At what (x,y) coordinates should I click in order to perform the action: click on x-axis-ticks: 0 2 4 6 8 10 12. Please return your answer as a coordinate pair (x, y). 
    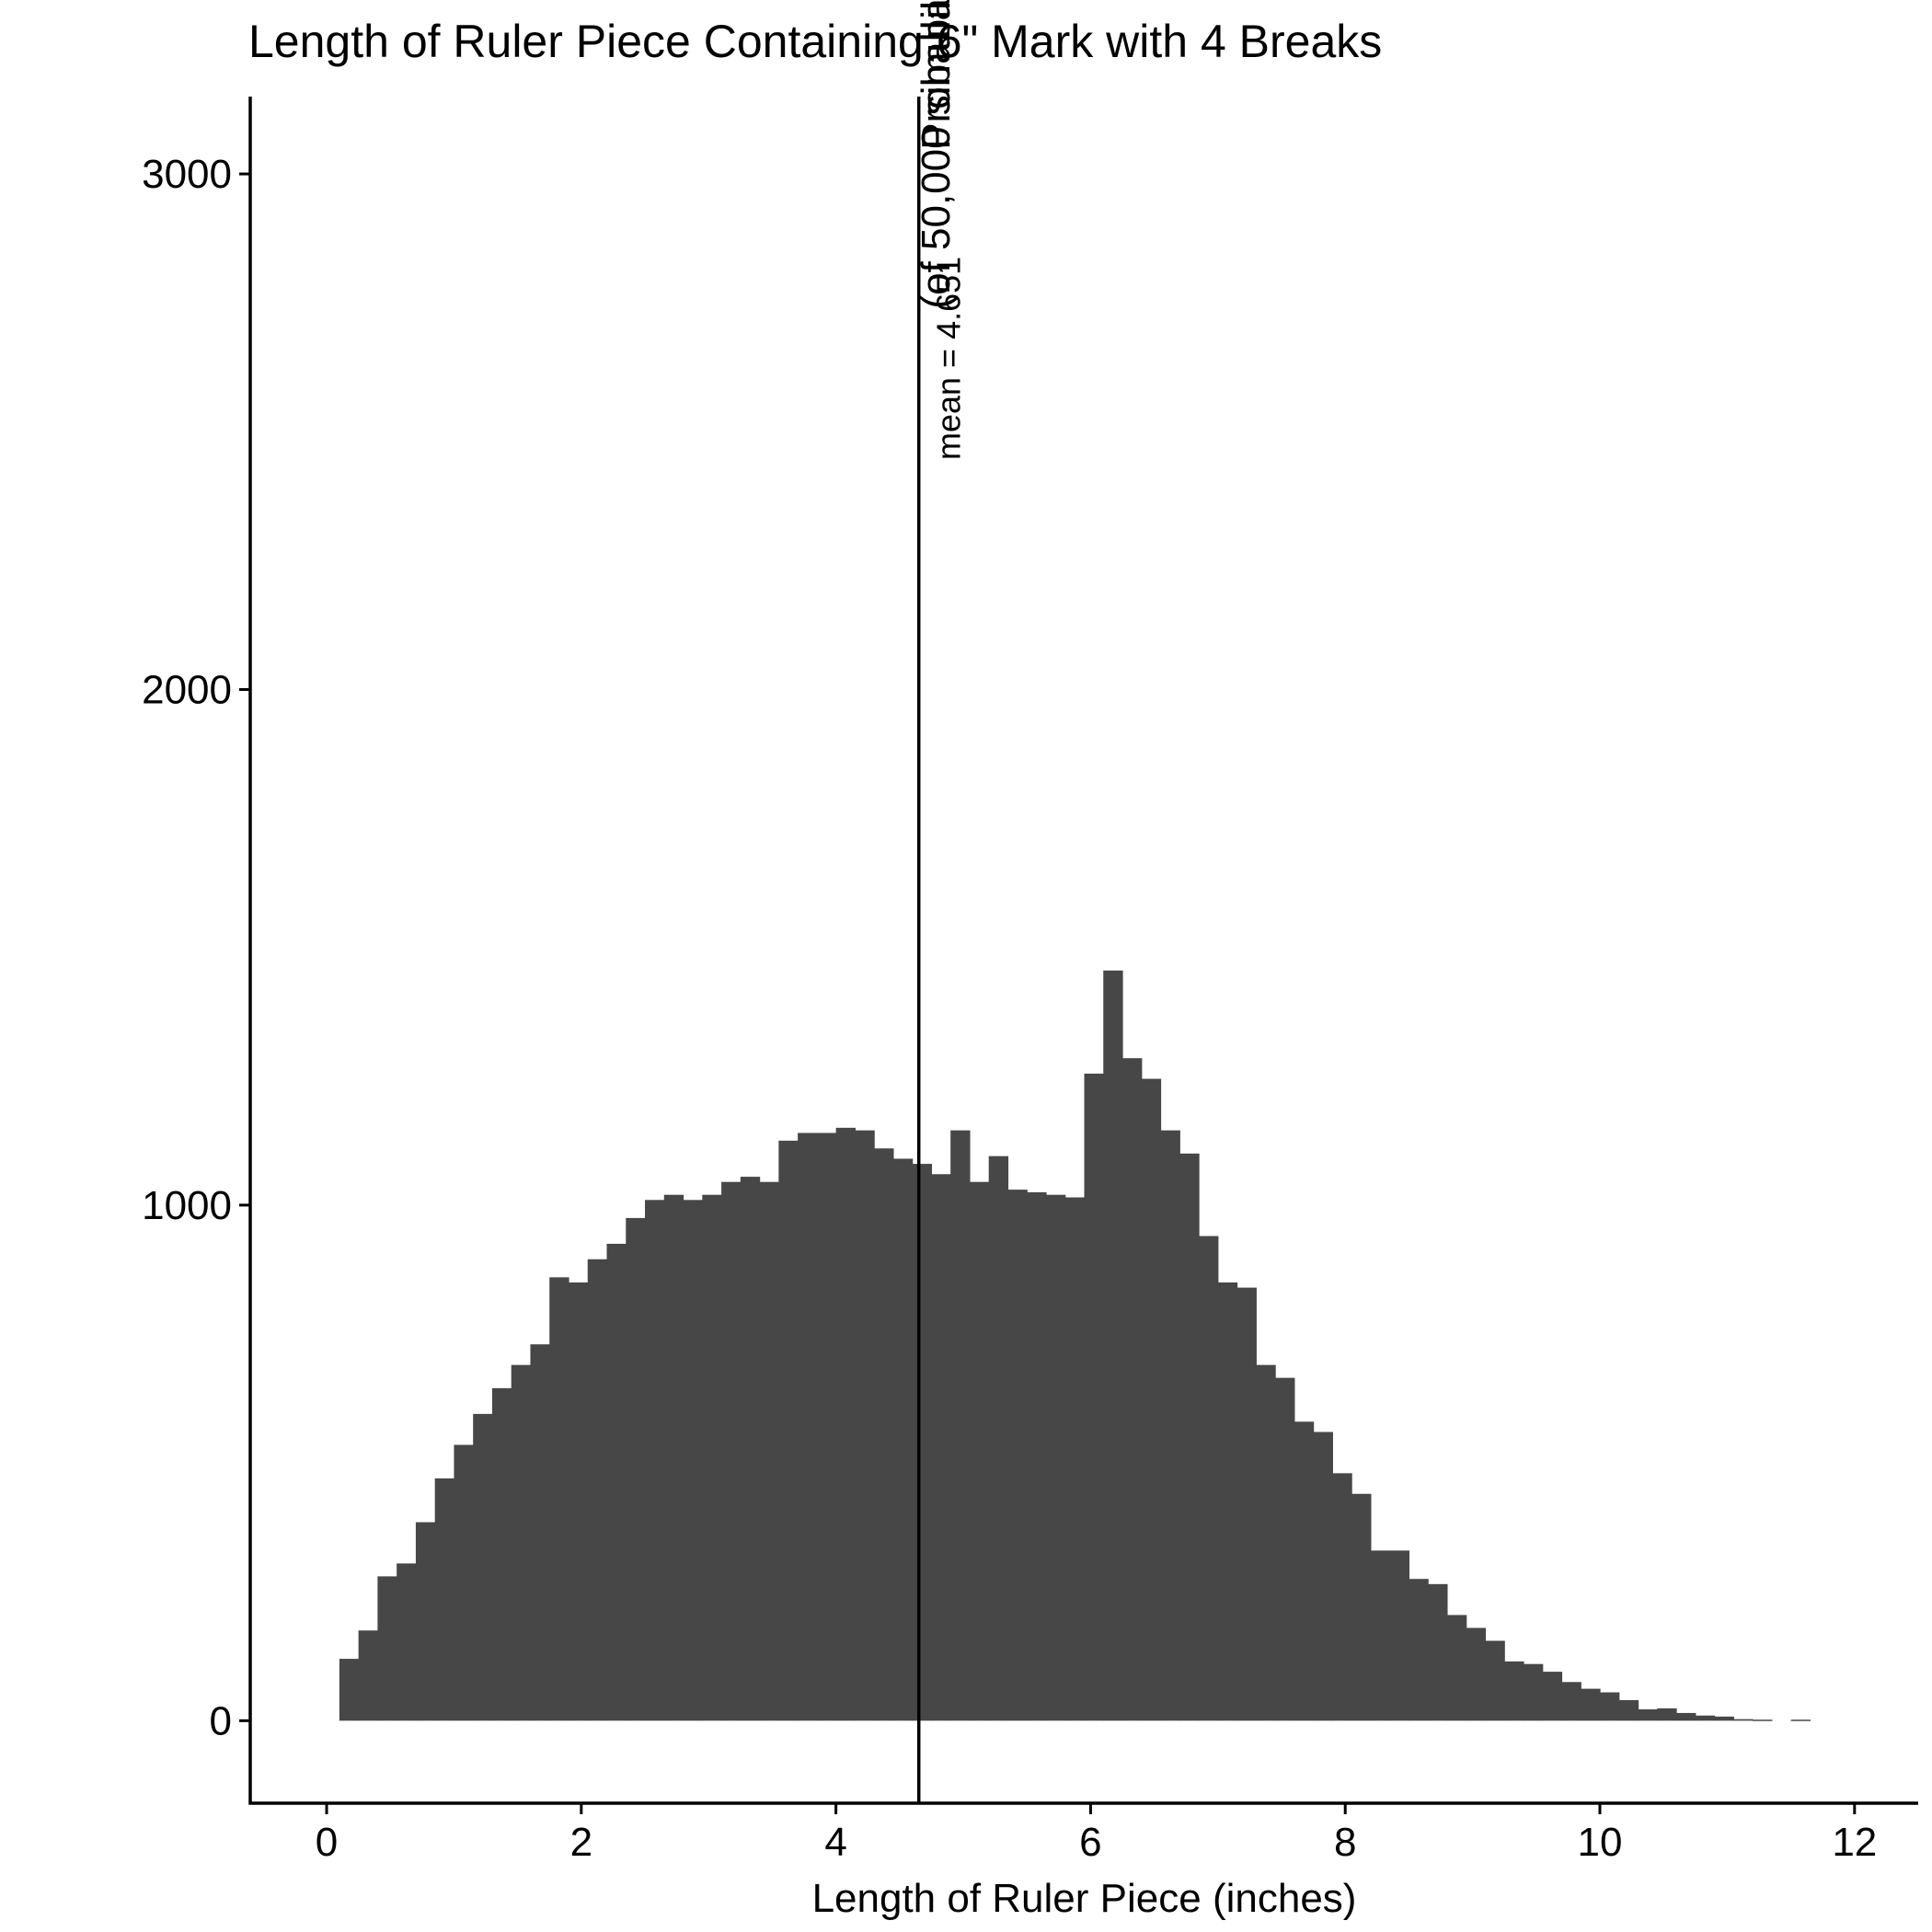
    Looking at the image, I should click on (1096, 1834).